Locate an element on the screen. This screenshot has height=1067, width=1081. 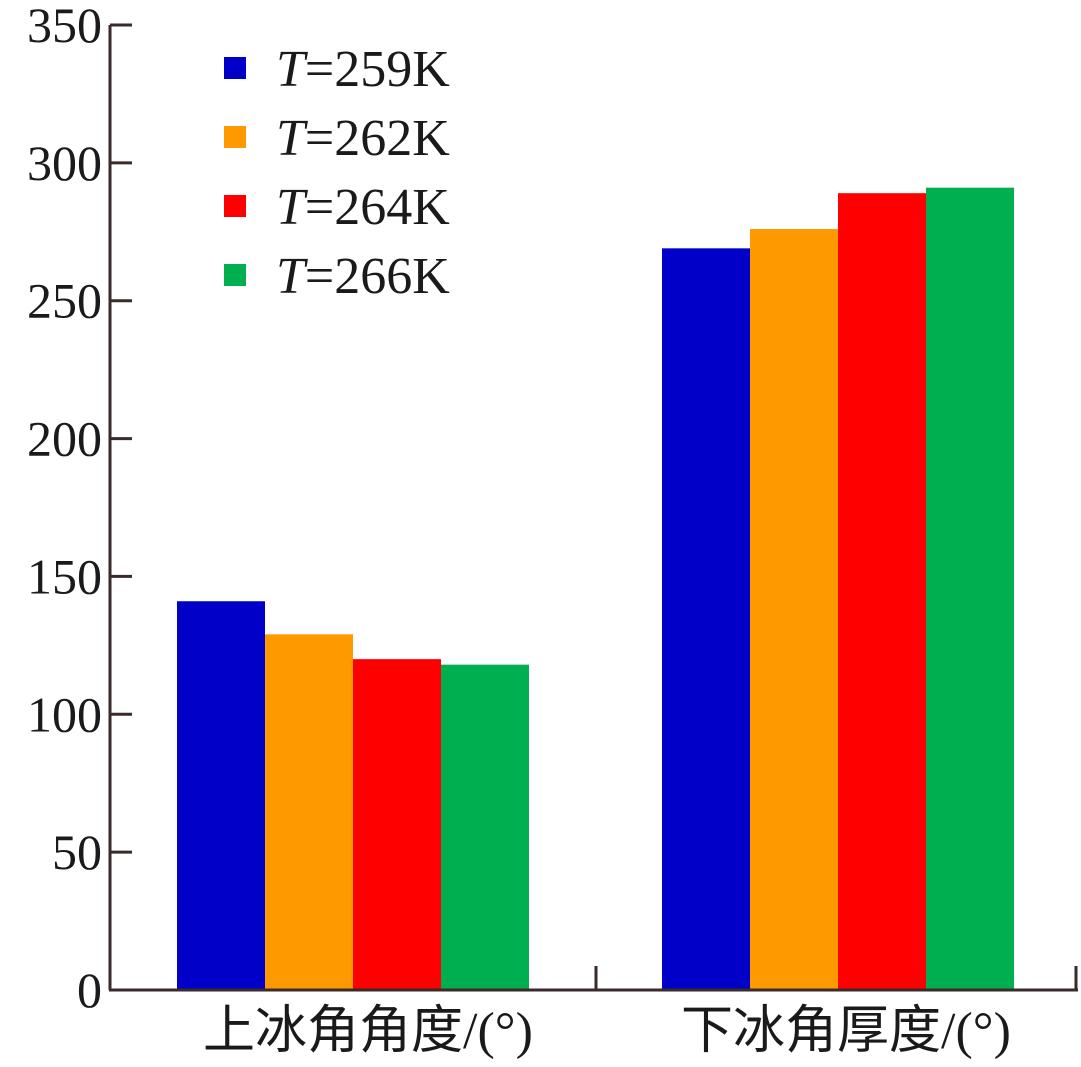
legend-label-3: T=264K is located at coordinates (363, 207).